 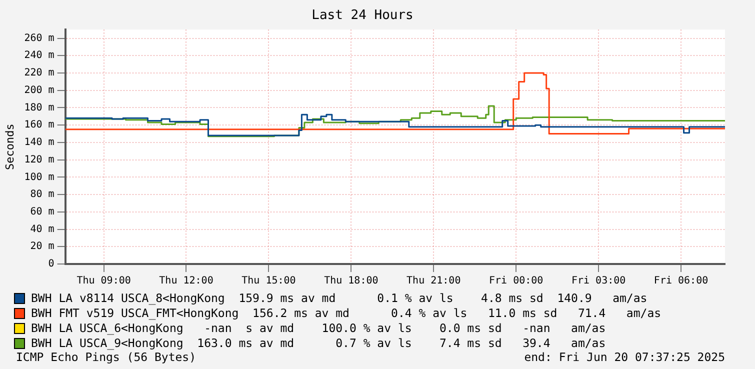 What do you see at coordinates (9, 147) in the screenshot?
I see `y-axis-title: Seconds` at bounding box center [9, 147].